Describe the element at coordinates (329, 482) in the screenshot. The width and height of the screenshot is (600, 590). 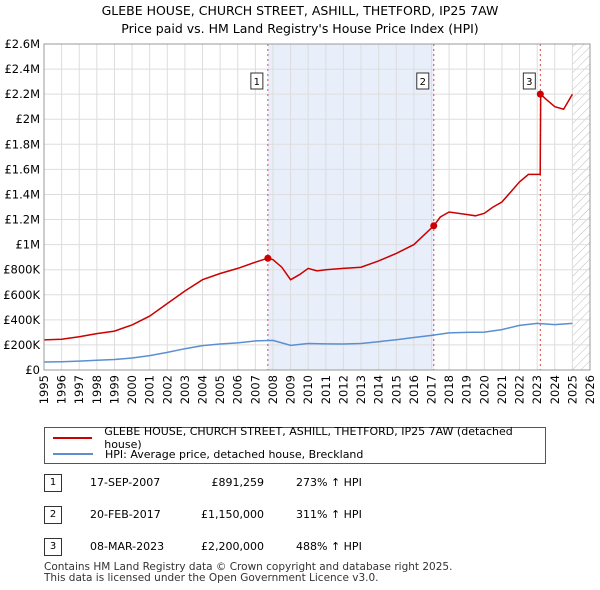
I see `sale-hpi-change: 273% ↑ HPI` at that location.